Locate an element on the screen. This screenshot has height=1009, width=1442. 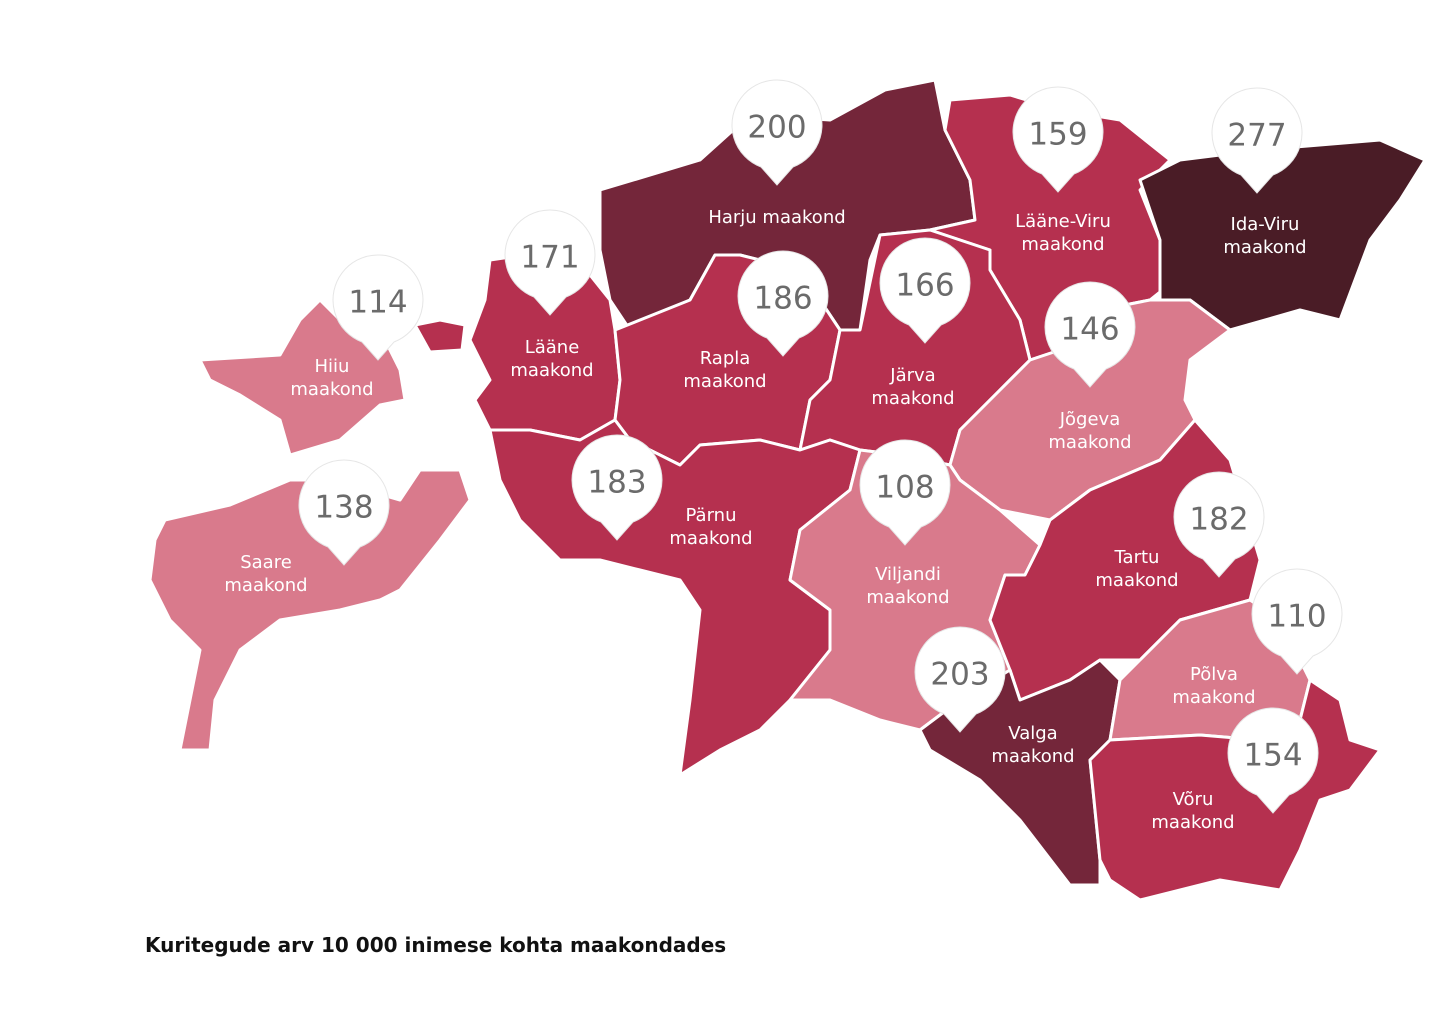
pin-value: 154 is located at coordinates (1272, 756).